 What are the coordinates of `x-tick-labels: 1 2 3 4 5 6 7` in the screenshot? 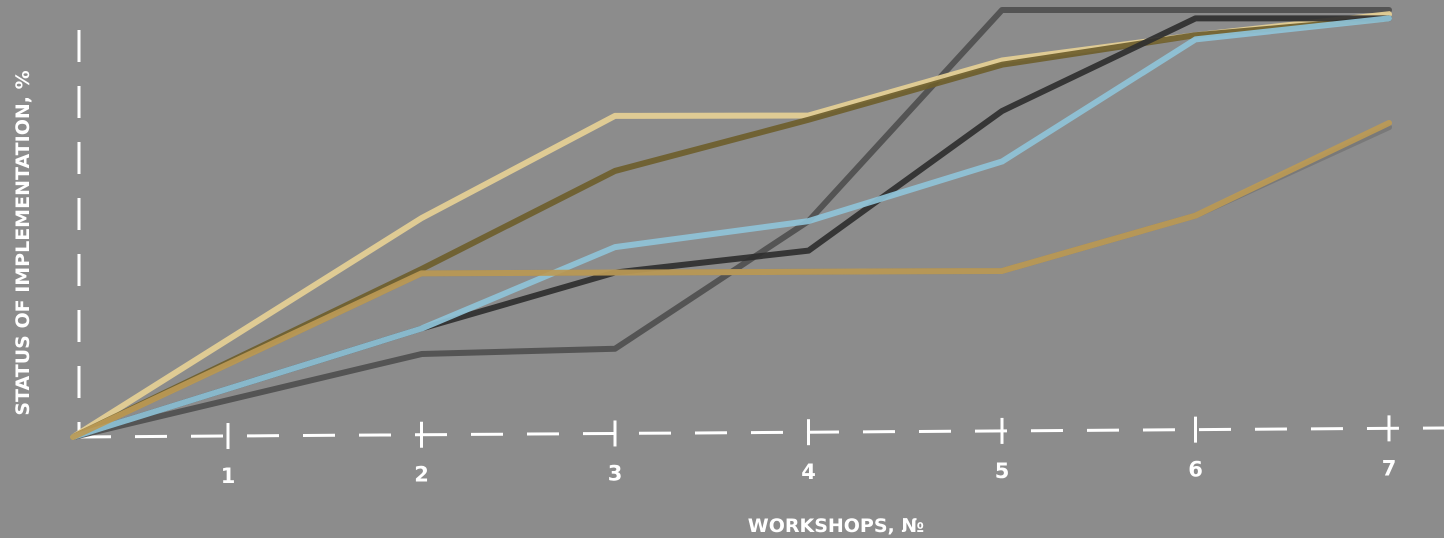 It's located at (809, 472).